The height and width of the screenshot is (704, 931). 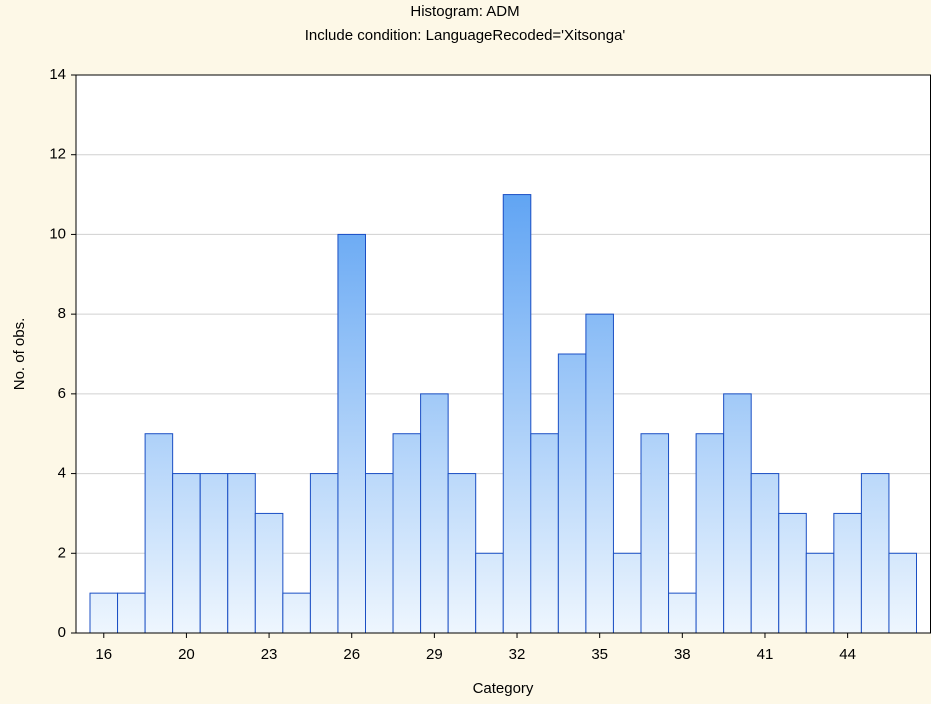 What do you see at coordinates (682, 654) in the screenshot?
I see `x-tick-label: 38` at bounding box center [682, 654].